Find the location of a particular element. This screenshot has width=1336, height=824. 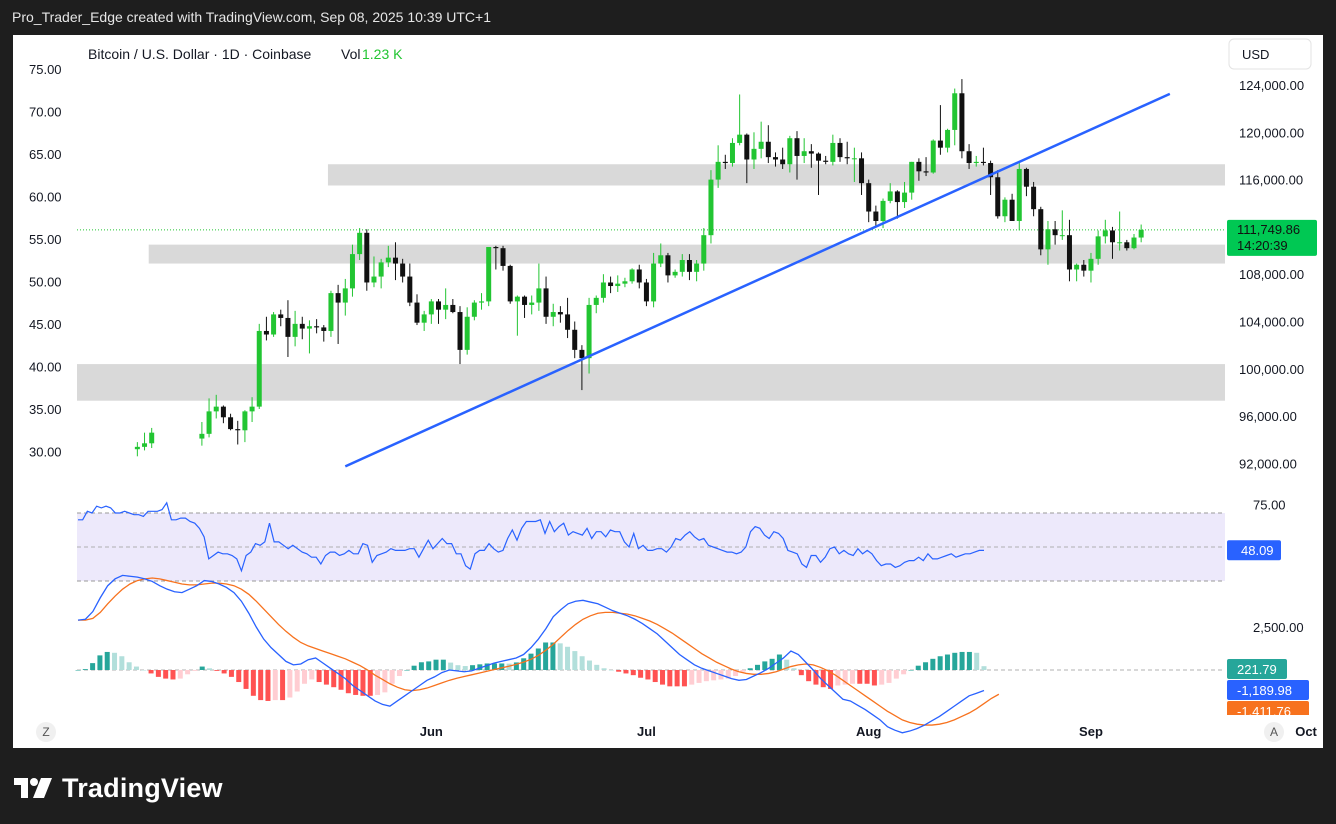

macd-value: -1,189.98 is located at coordinates (1264, 690).